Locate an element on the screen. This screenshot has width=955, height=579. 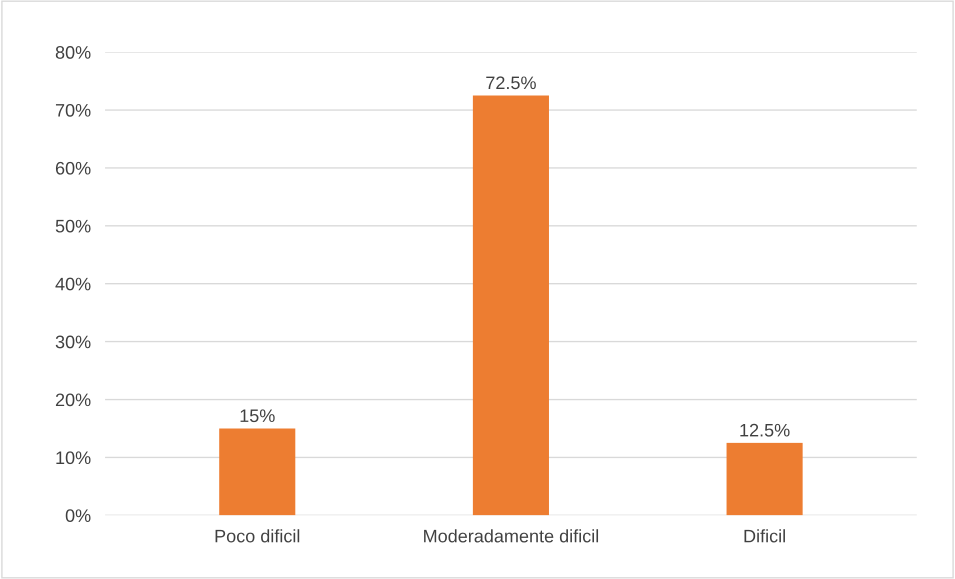
y-tick-label: 50% is located at coordinates (73, 226).